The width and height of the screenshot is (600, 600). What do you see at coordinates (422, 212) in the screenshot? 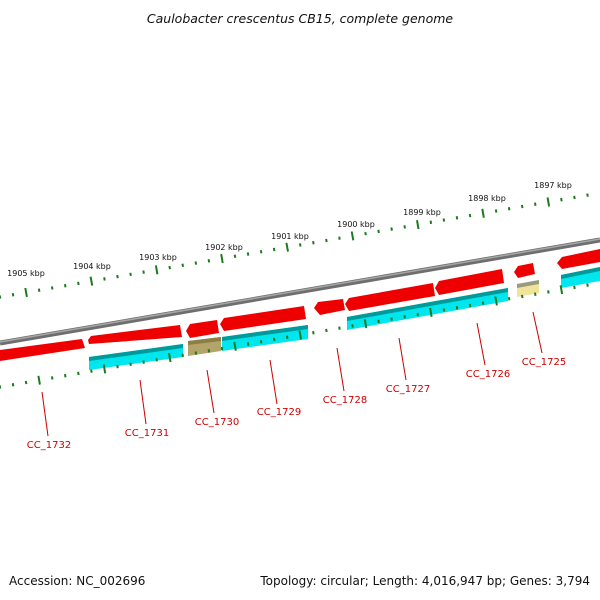
I see `kbp-label-1899: 1899 kbp` at bounding box center [422, 212].